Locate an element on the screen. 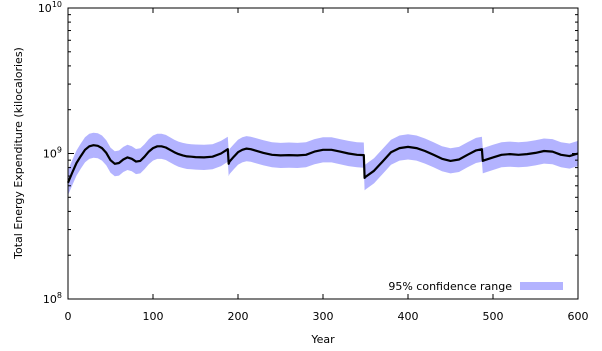  data-line is located at coordinates (322, 164).